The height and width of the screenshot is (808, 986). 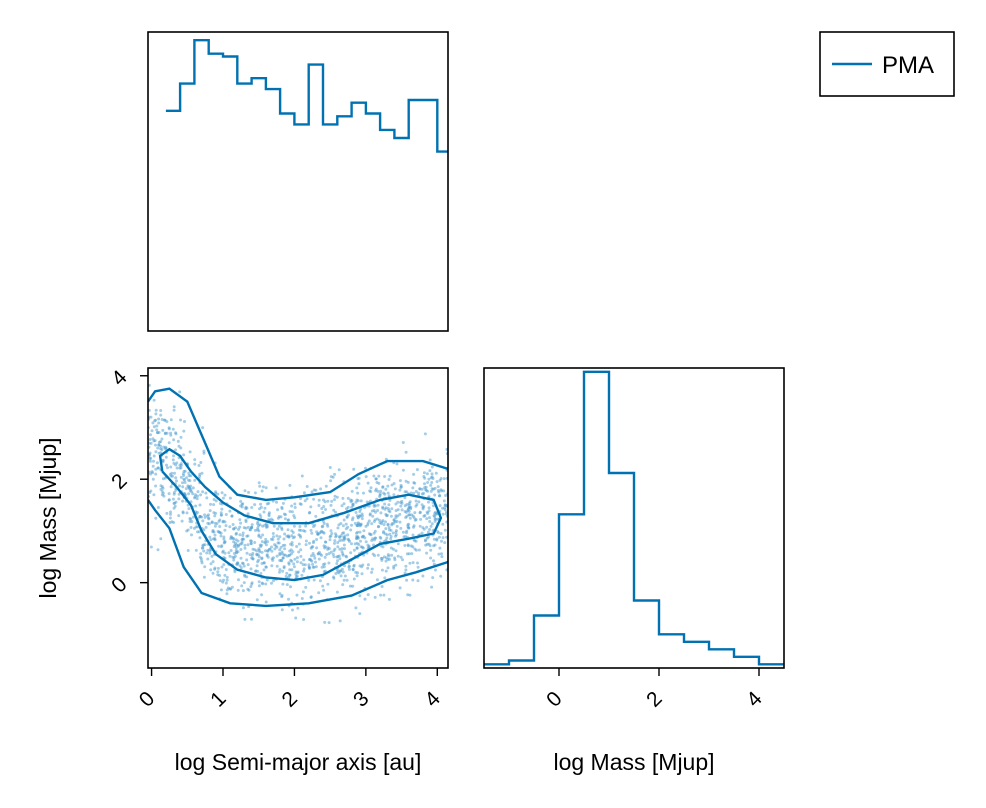 What do you see at coordinates (298, 518) in the screenshot?
I see `scatter-frame` at bounding box center [298, 518].